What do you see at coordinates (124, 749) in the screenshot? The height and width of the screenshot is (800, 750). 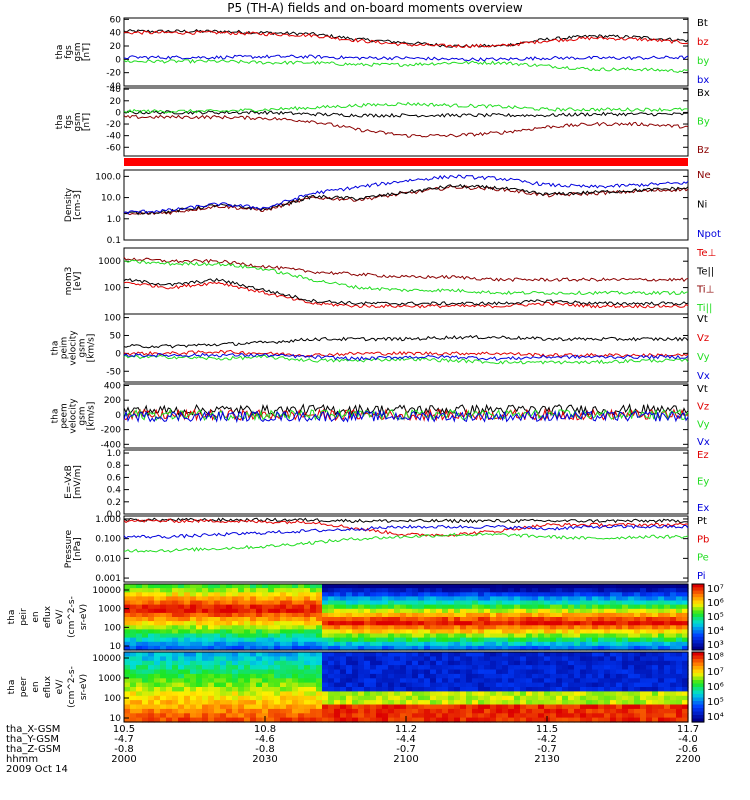 I see `x-tick-label: -0.8` at bounding box center [124, 749].